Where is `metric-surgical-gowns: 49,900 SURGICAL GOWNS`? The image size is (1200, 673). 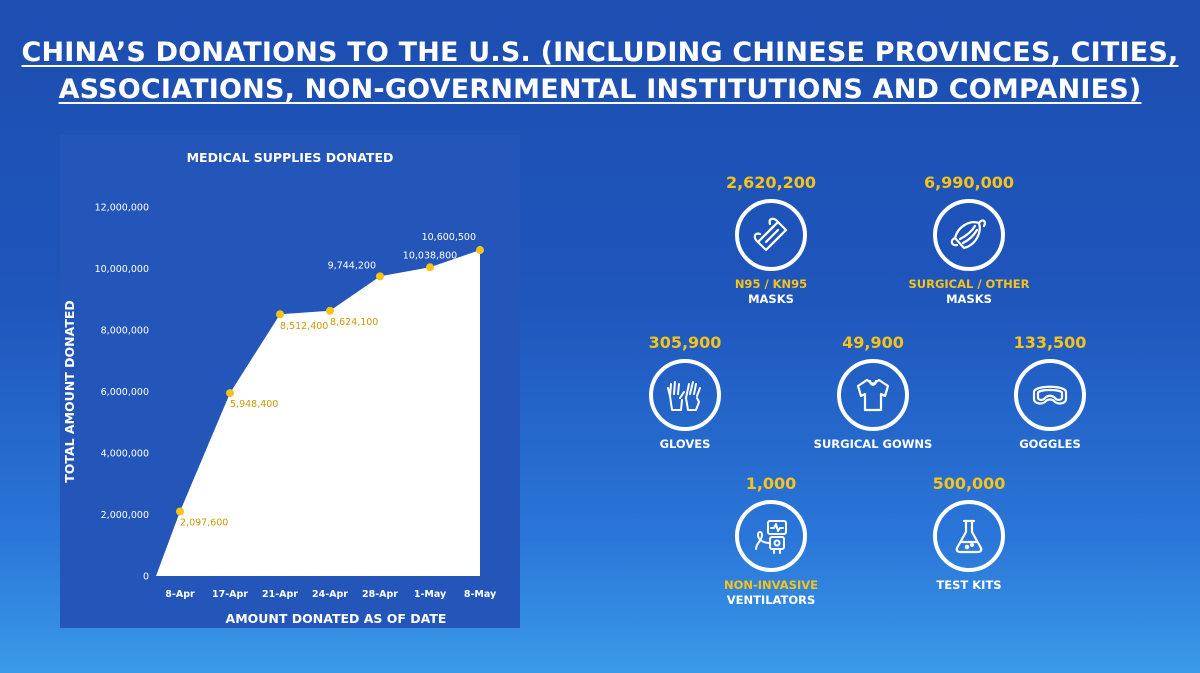
metric-surgical-gowns: 49,900 SURGICAL GOWNS is located at coordinates (873, 392).